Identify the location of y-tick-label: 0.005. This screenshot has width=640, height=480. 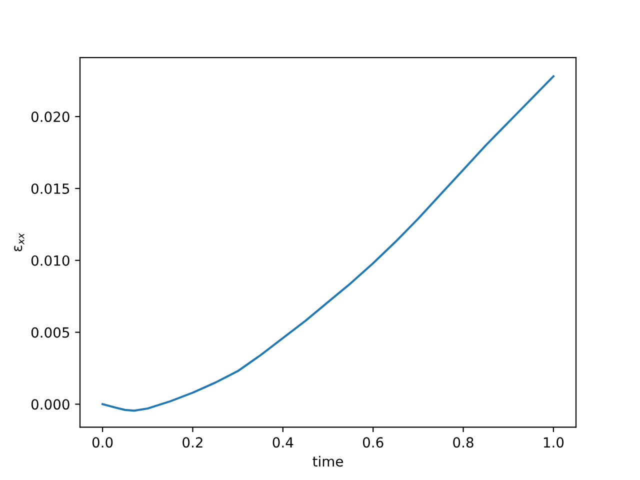
(50, 332).